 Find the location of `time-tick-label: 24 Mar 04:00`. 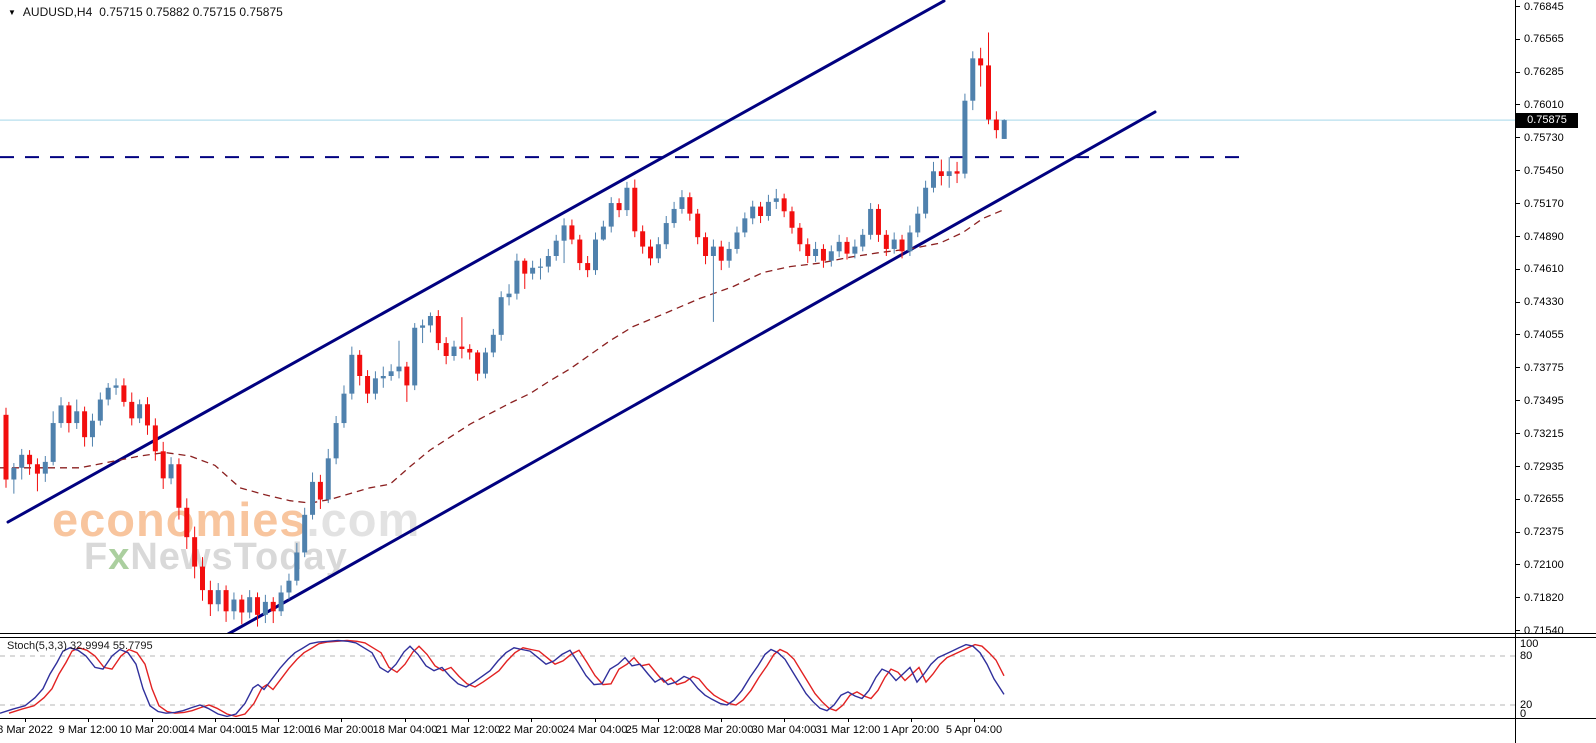

time-tick-label: 24 Mar 04:00 is located at coordinates (595, 730).